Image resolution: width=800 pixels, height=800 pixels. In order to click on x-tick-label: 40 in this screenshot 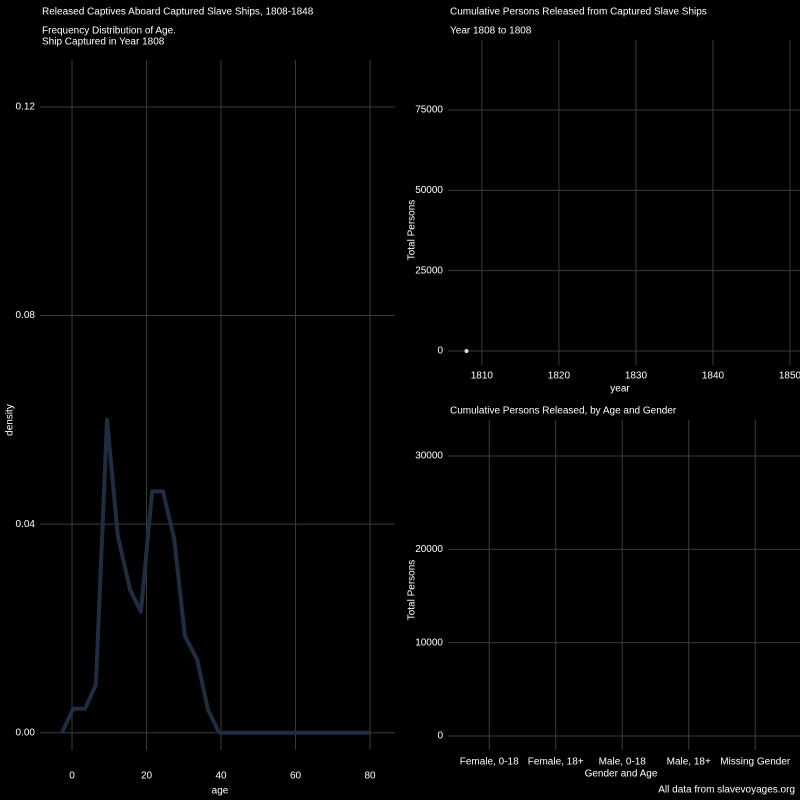, I will do `click(221, 776)`.